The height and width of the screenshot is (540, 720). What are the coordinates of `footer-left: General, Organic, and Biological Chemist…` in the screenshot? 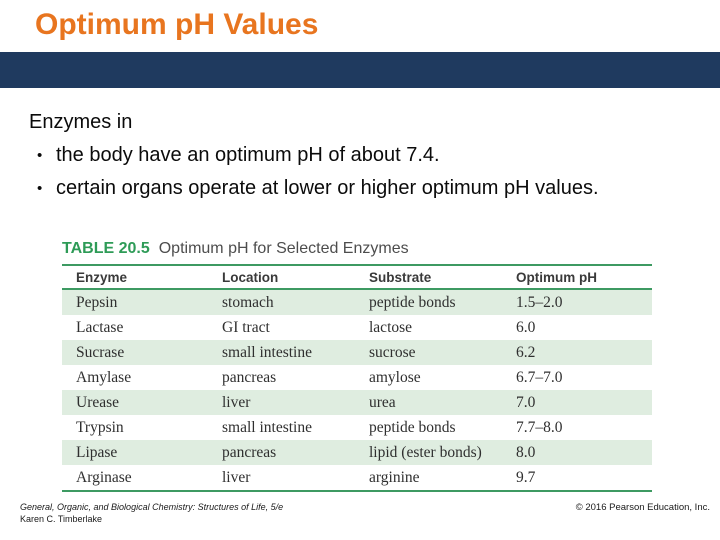 It's located at (151, 513).